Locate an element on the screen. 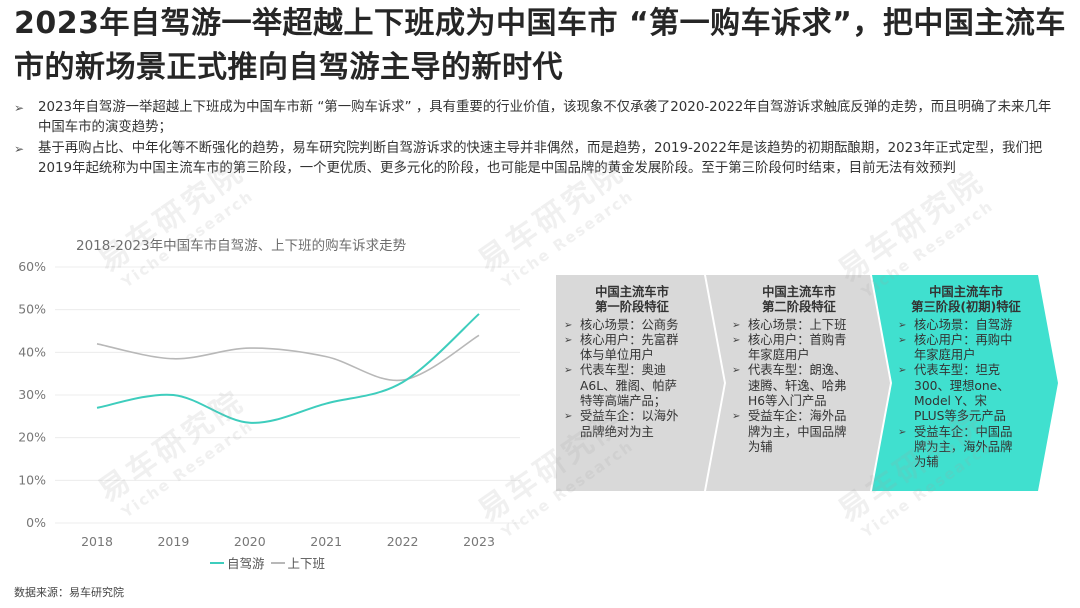 The width and height of the screenshot is (1080, 608). stage-item-text: 体与单位用户 is located at coordinates (617, 355).